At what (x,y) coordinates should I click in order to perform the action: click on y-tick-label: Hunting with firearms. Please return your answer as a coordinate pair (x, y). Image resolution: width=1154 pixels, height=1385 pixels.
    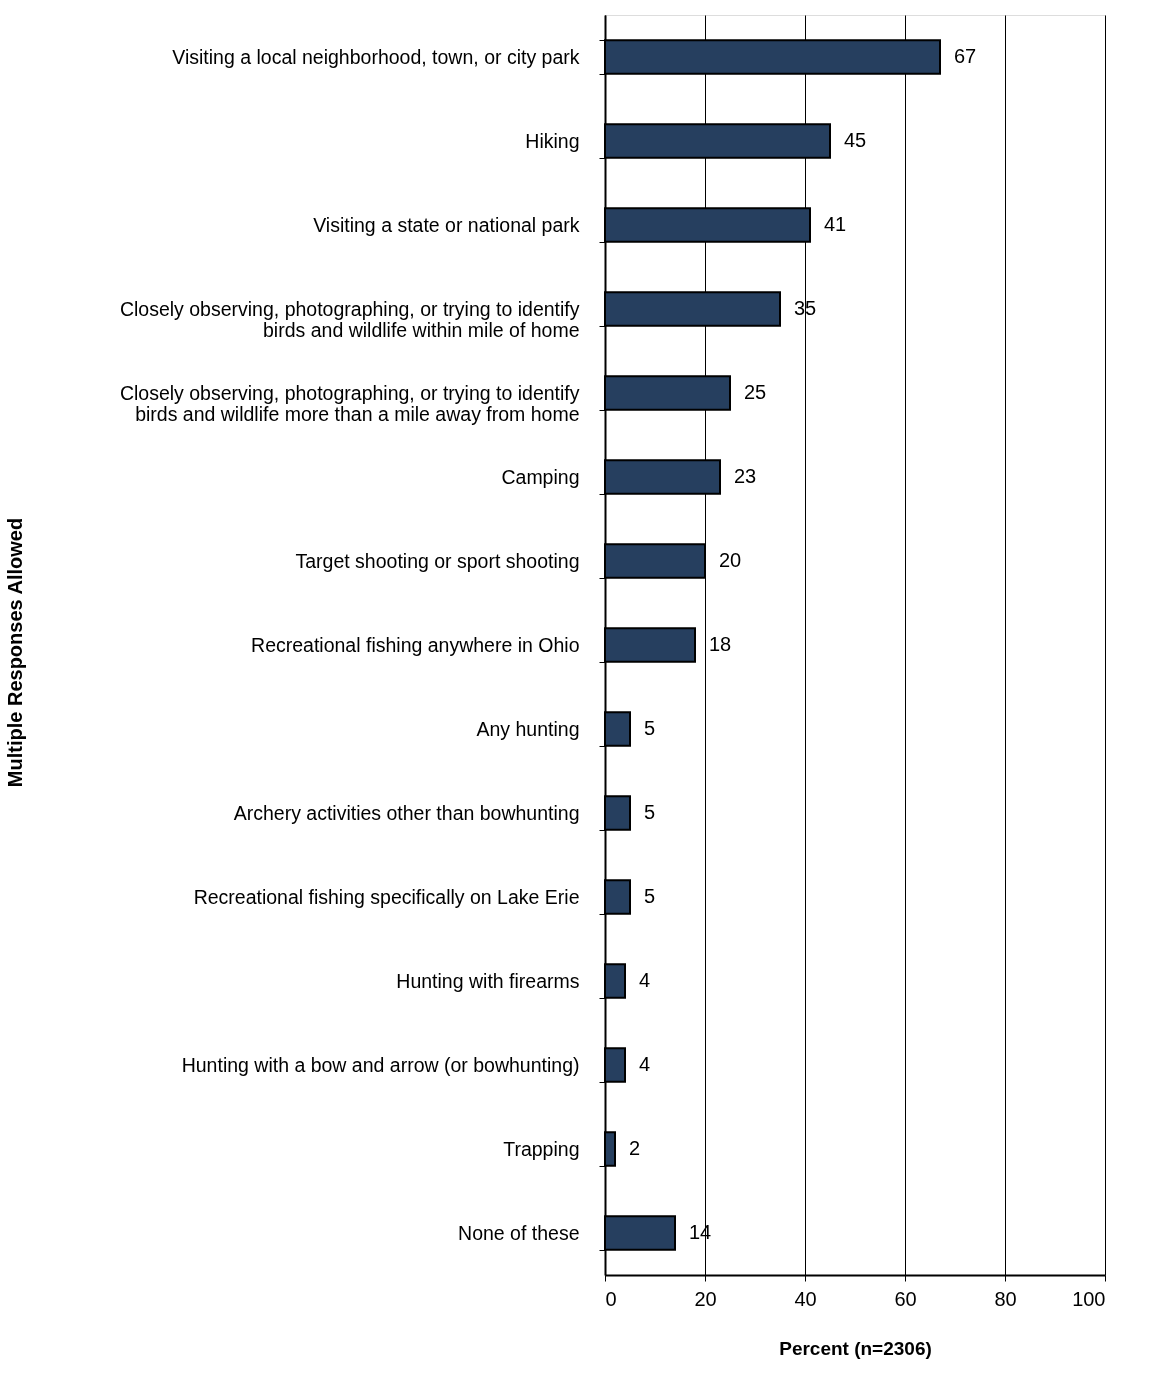
    Looking at the image, I should click on (488, 980).